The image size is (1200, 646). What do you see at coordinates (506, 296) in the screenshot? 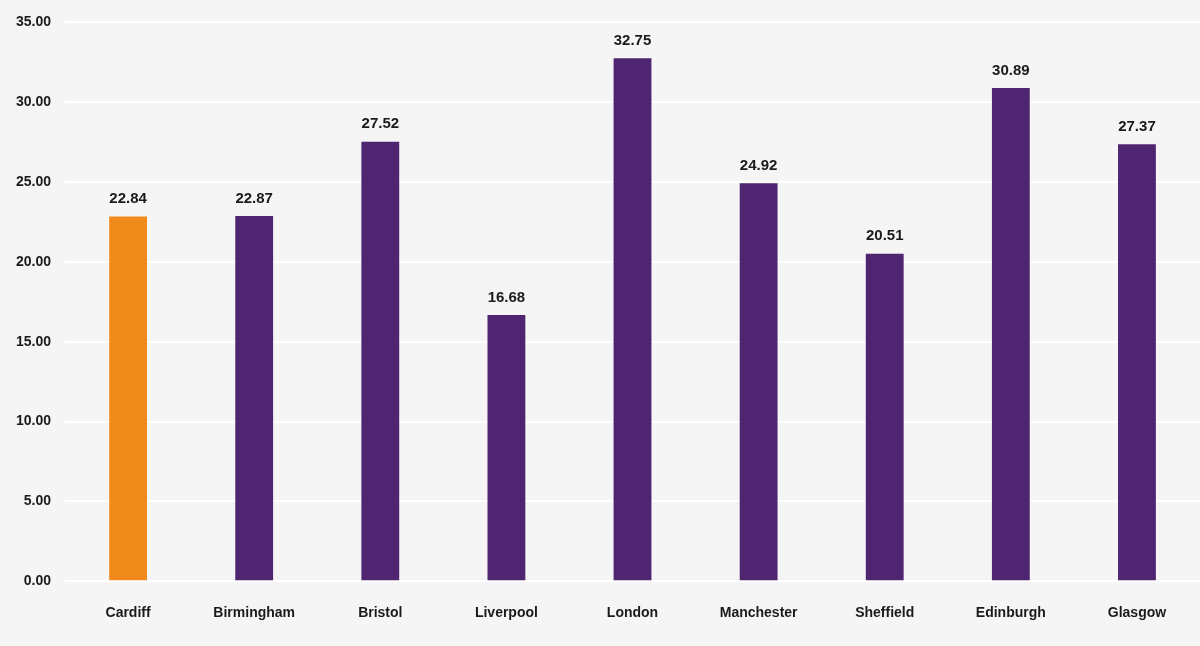
I see `data-label: 16.68` at bounding box center [506, 296].